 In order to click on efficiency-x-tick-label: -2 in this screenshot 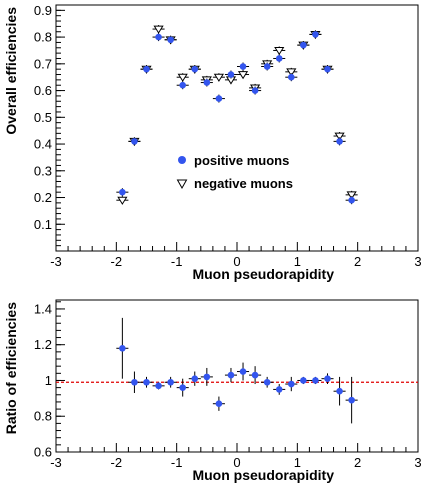, I will do `click(117, 261)`.